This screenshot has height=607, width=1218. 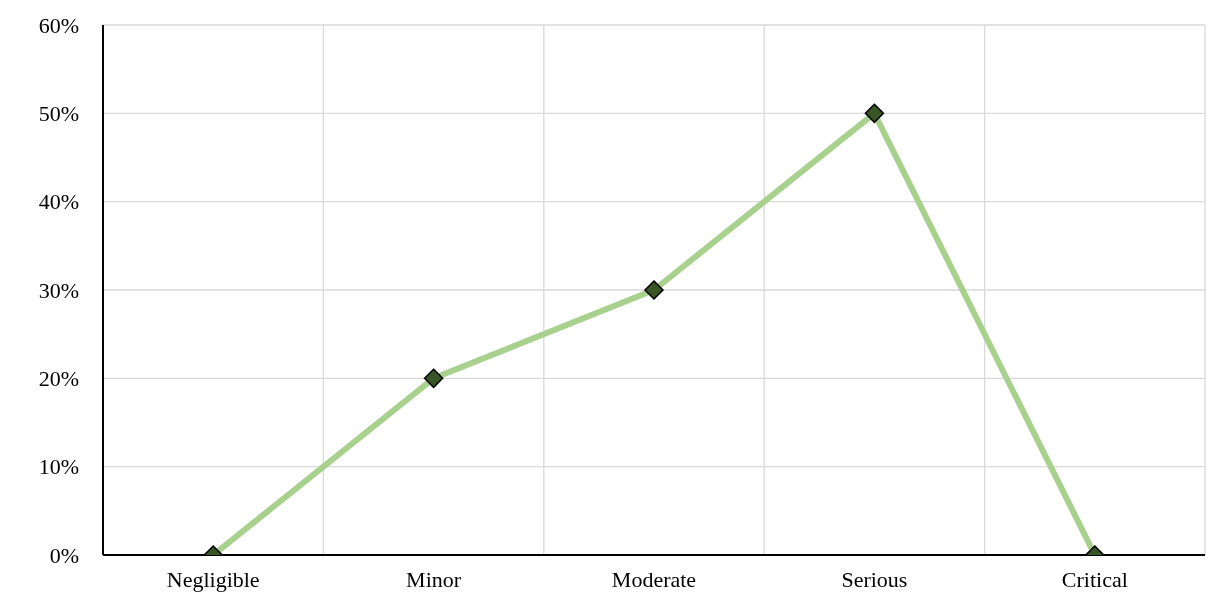 I want to click on x-tick-label: Moderate, so click(x=654, y=579).